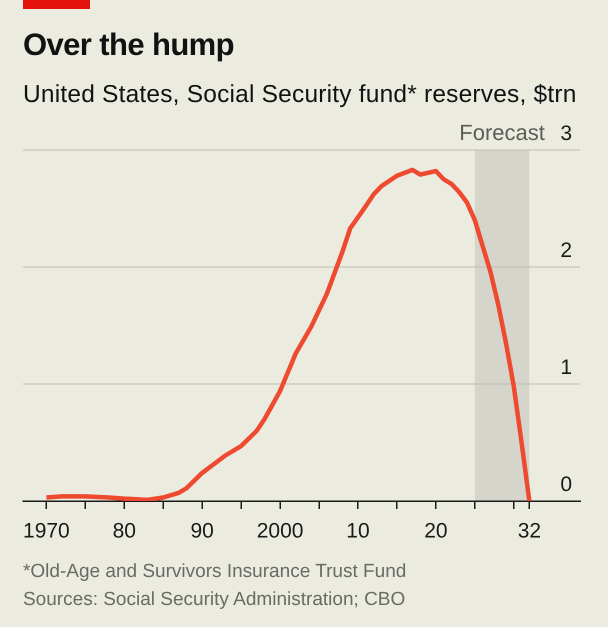  Describe the element at coordinates (502, 133) in the screenshot. I see `band-label: Forecast` at that location.